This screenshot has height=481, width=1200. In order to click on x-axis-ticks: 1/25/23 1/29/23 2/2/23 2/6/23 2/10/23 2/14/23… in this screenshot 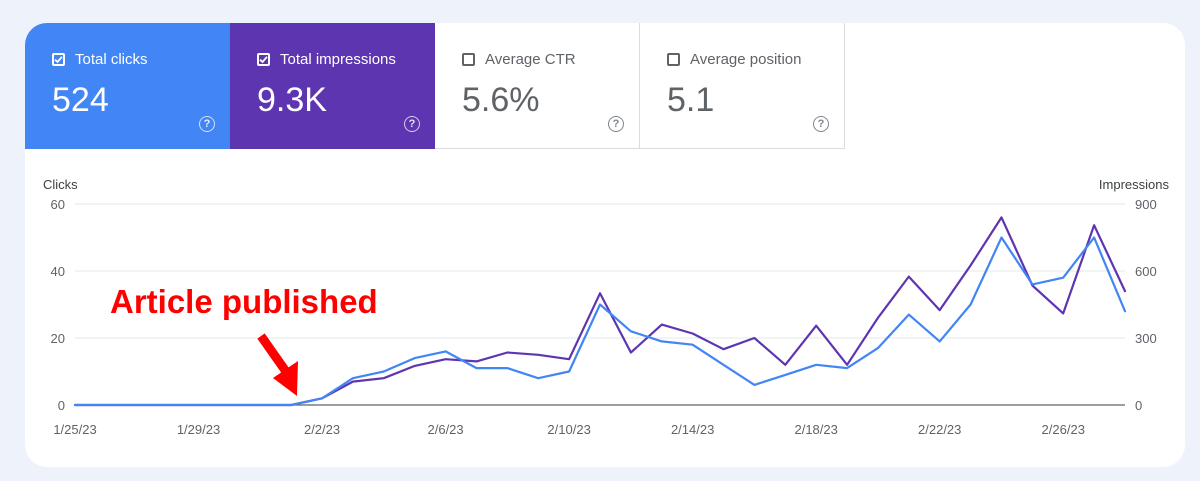, I will do `click(569, 429)`.